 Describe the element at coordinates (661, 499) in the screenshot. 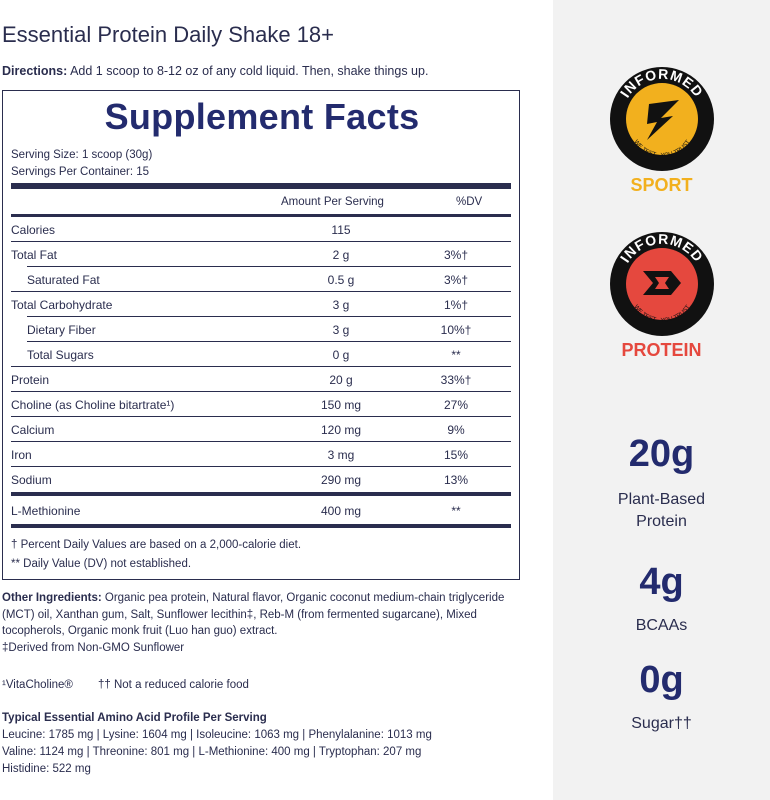

I see `protein-stat-label: Plant-Based` at that location.